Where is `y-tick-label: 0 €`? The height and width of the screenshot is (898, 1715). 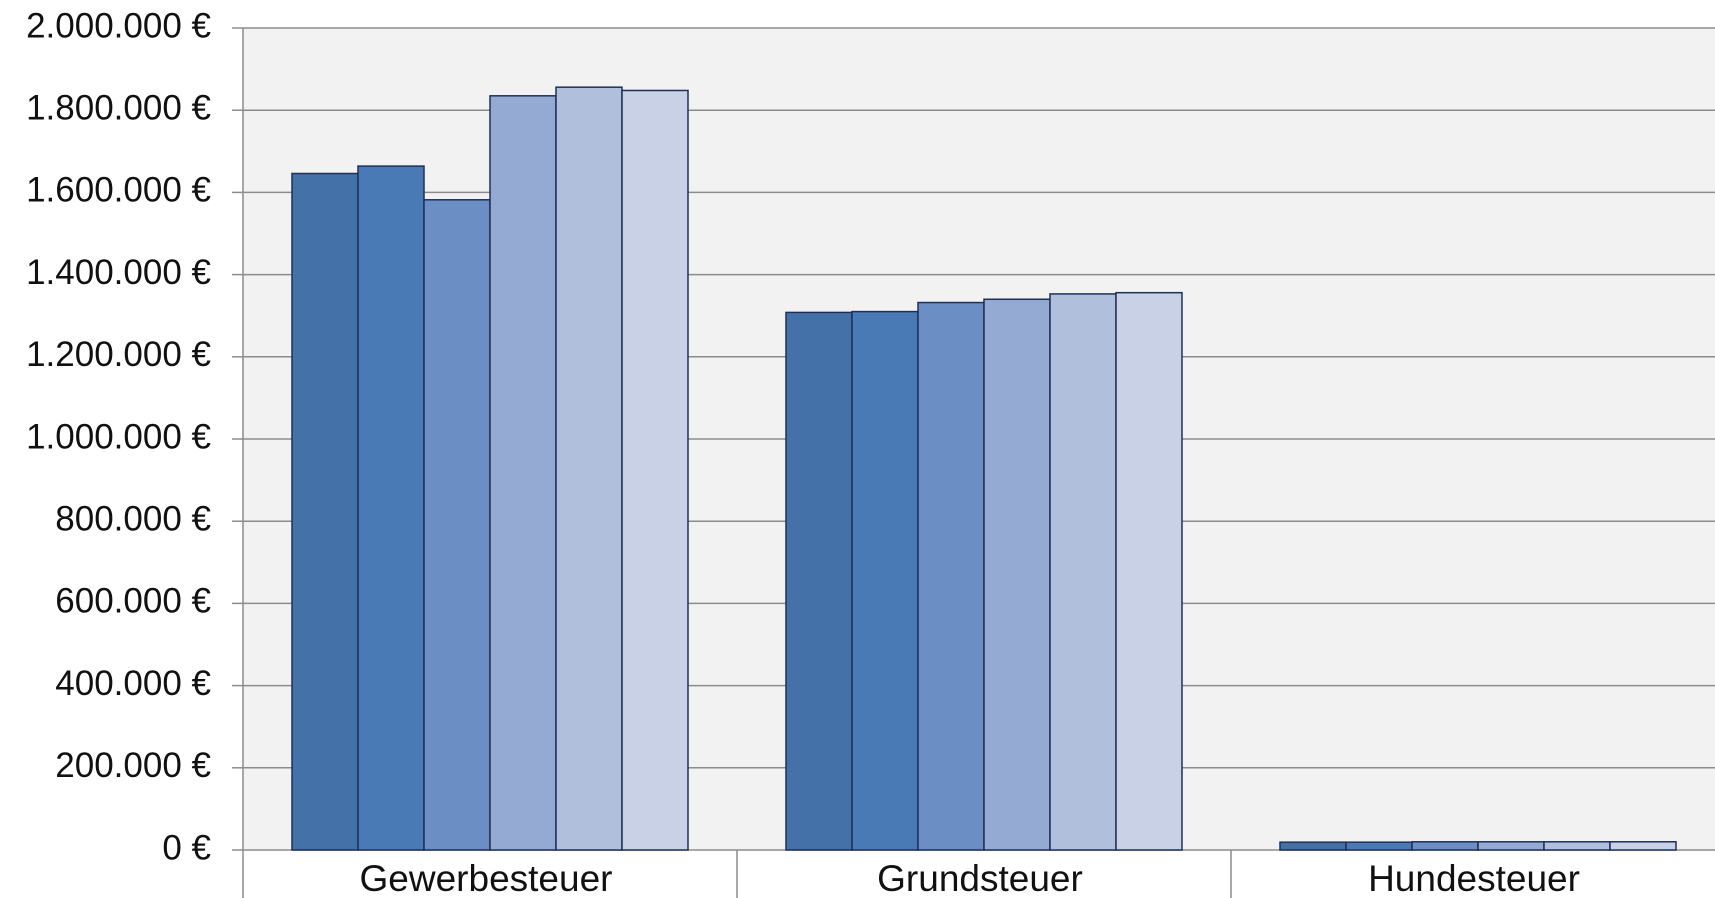 y-tick-label: 0 € is located at coordinates (186, 847).